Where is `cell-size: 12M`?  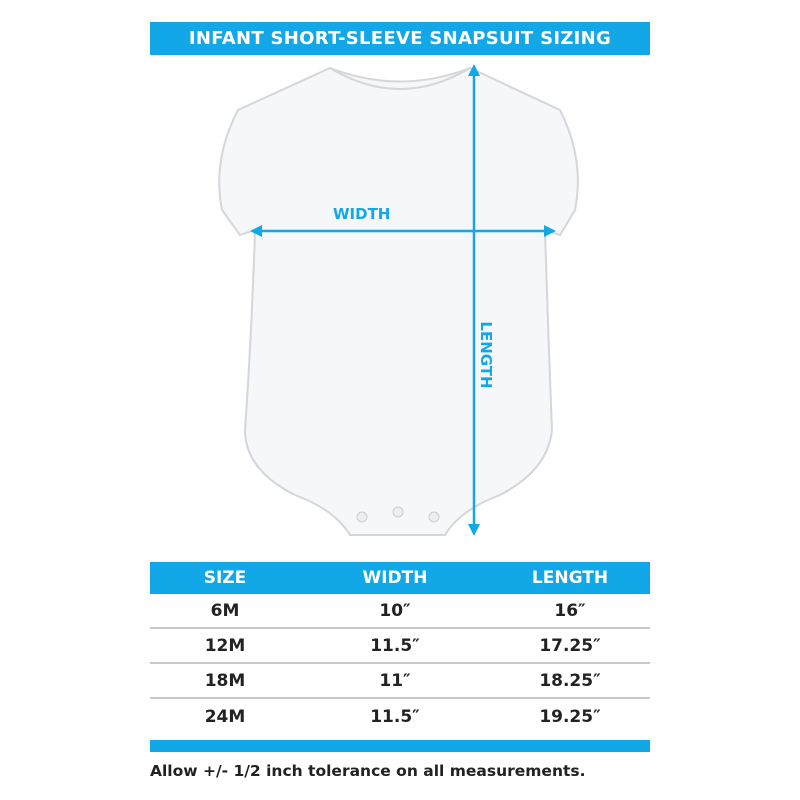
cell-size: 12M is located at coordinates (225, 645).